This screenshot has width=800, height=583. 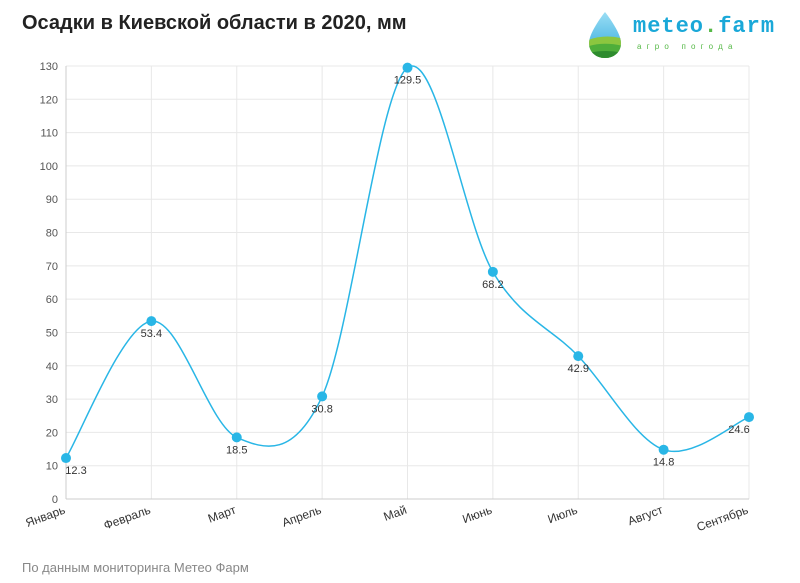 I want to click on logo-wordmark: meteo.farm, so click(x=704, y=26).